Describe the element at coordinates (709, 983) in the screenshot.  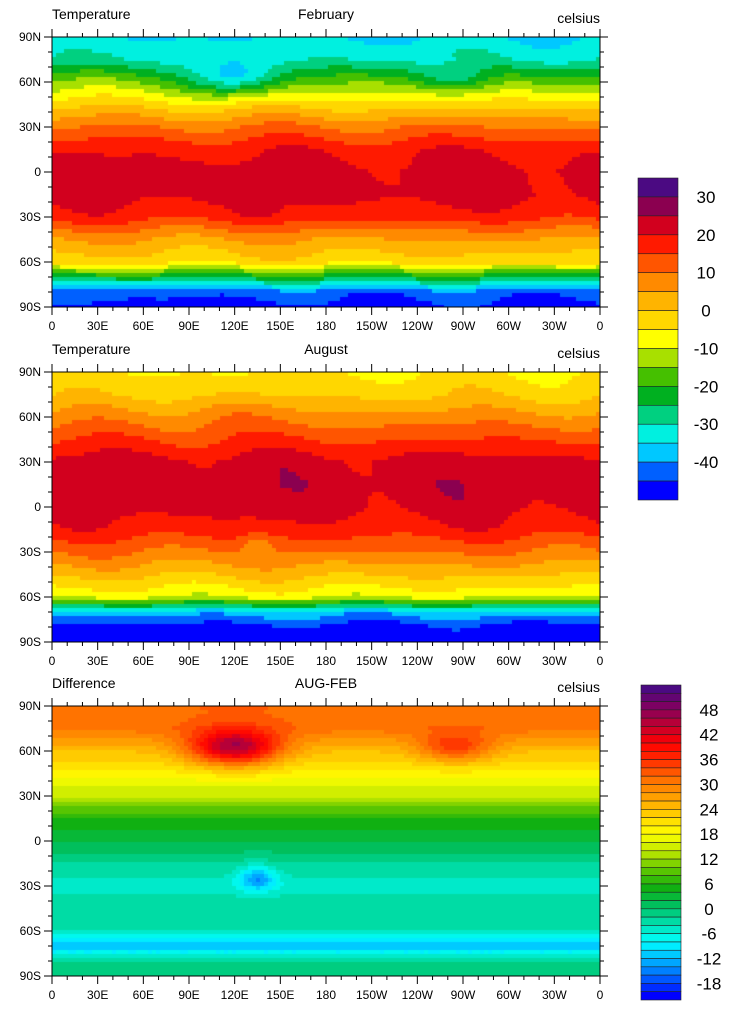
I see `colorbar-label: -18` at that location.